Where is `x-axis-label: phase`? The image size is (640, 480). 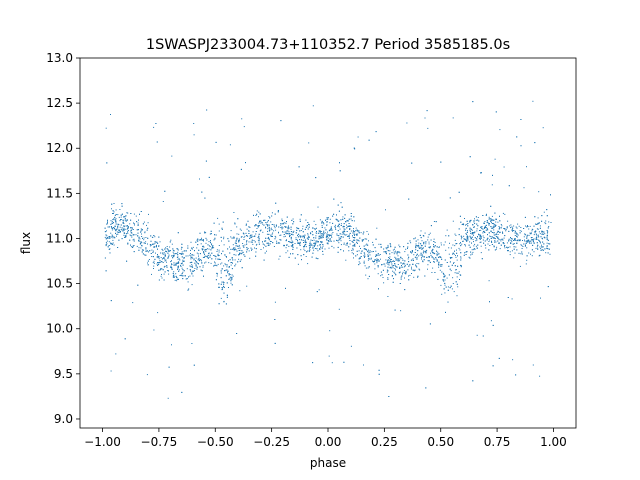 x-axis-label: phase is located at coordinates (328, 463).